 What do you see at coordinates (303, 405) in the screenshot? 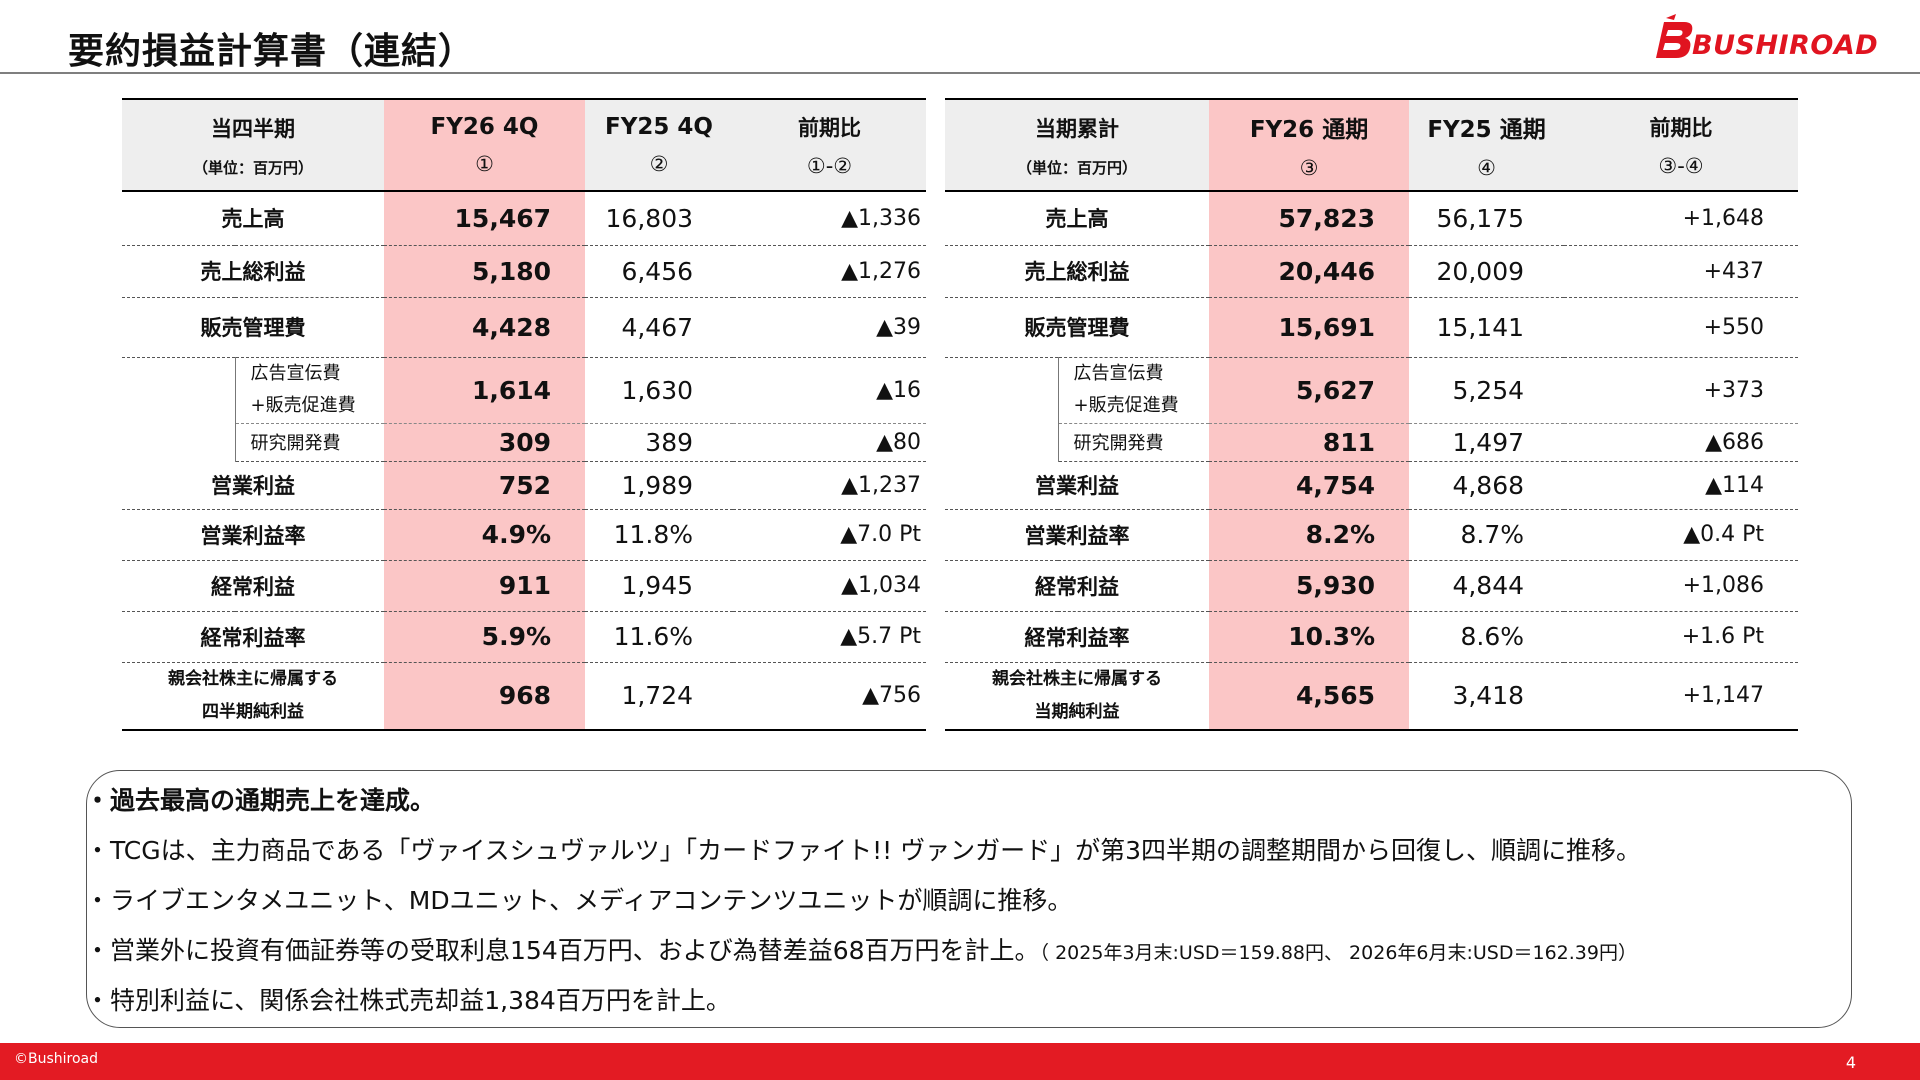
I see `sublabel-line2: +販売促進費` at bounding box center [303, 405].